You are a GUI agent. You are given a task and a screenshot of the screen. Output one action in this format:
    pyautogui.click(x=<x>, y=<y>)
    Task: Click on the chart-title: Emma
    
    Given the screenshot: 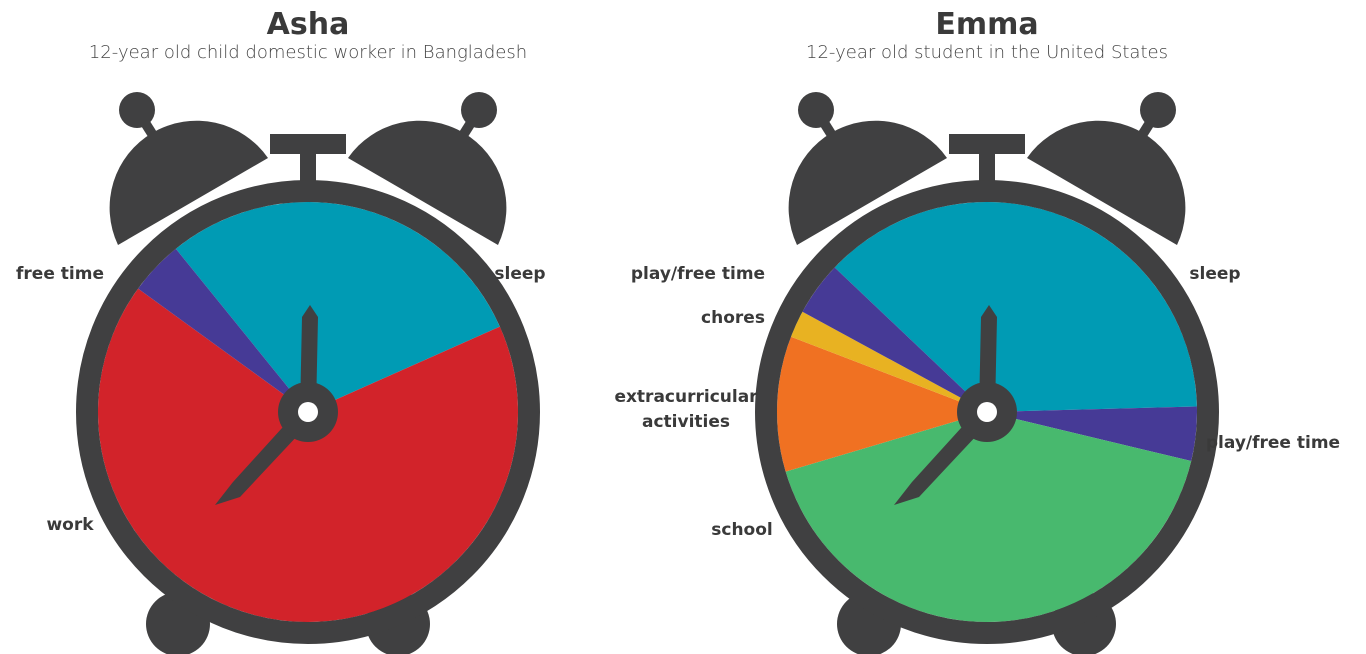 What is the action you would take?
    pyautogui.click(x=987, y=24)
    